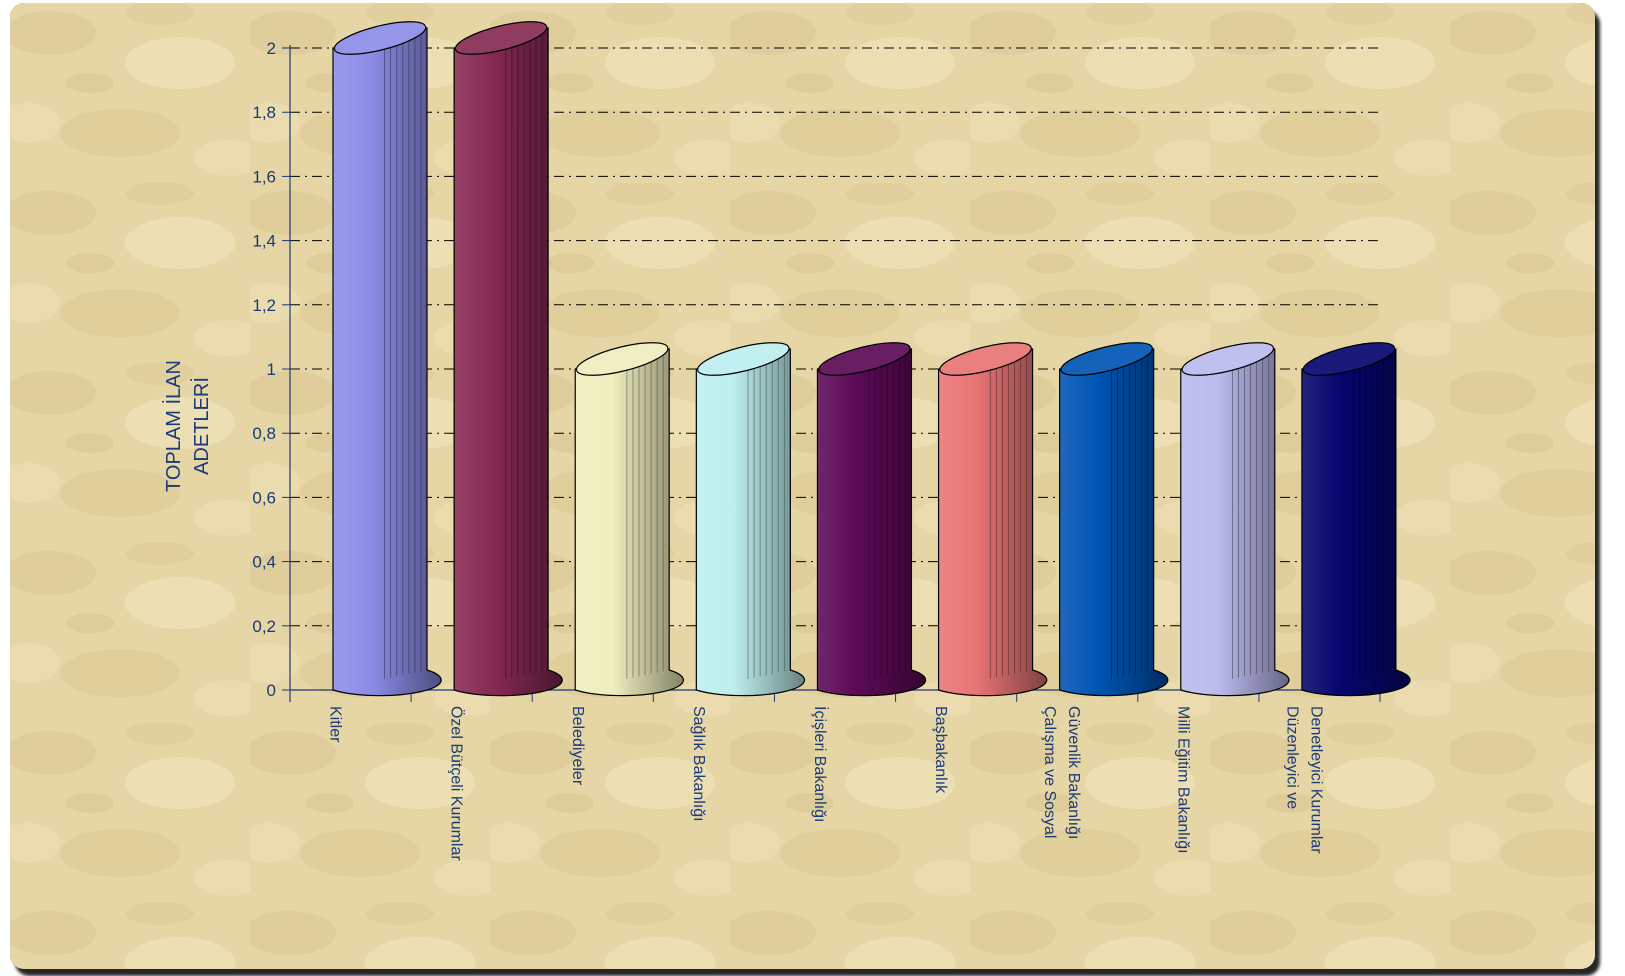 This screenshot has width=1625, height=976. I want to click on x-tick-label: Belediyeler, so click(577, 746).